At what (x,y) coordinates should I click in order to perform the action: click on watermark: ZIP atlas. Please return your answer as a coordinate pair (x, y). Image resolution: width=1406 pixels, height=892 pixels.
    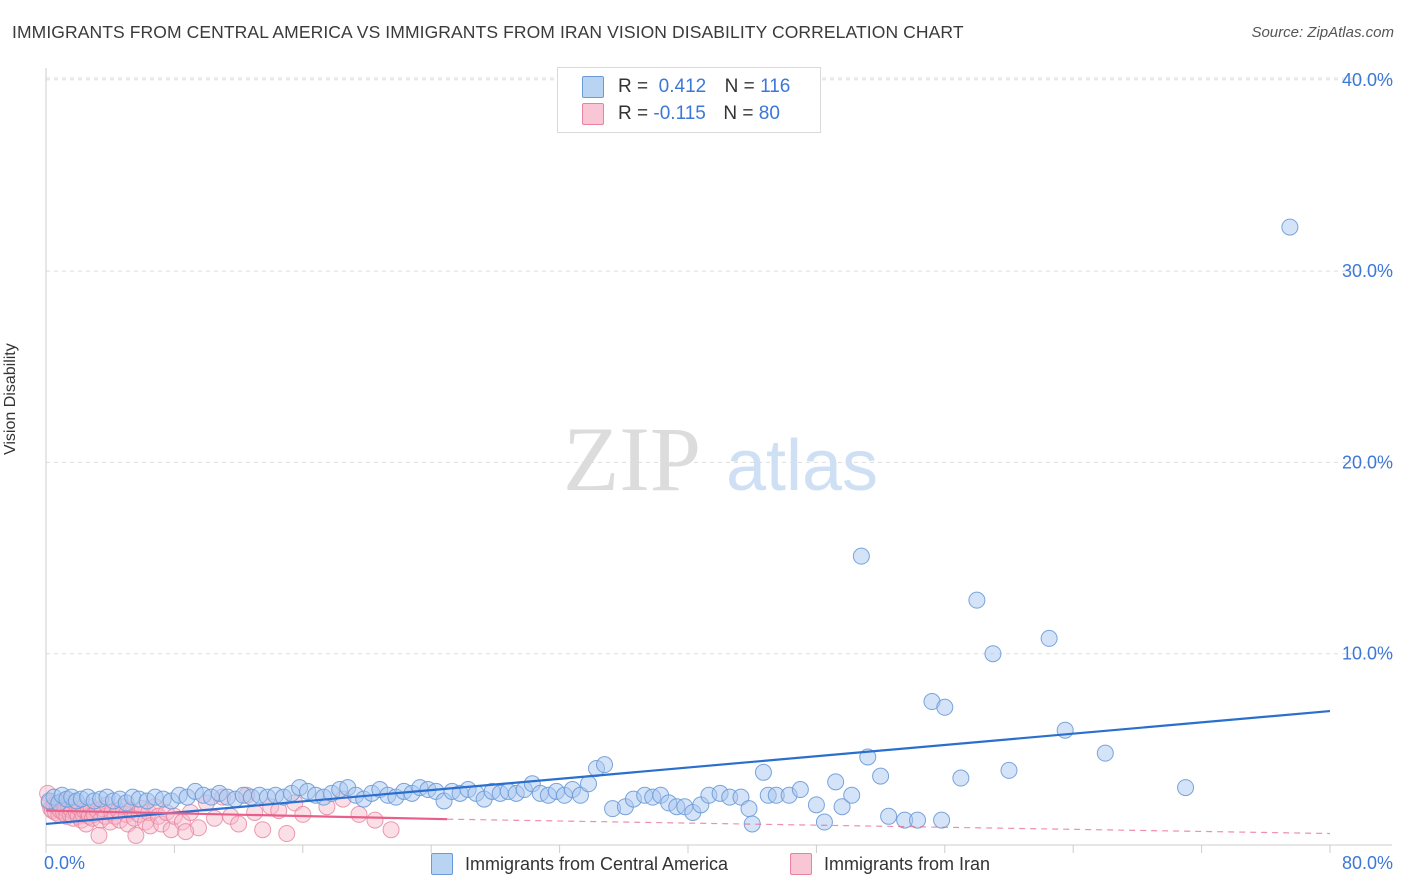
    Looking at the image, I should click on (720, 459).